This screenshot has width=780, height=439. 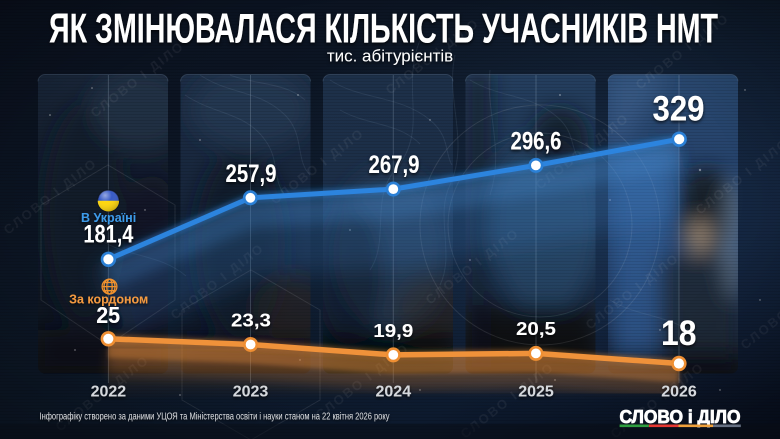 What do you see at coordinates (679, 109) in the screenshot?
I see `svg-text: 329` at bounding box center [679, 109].